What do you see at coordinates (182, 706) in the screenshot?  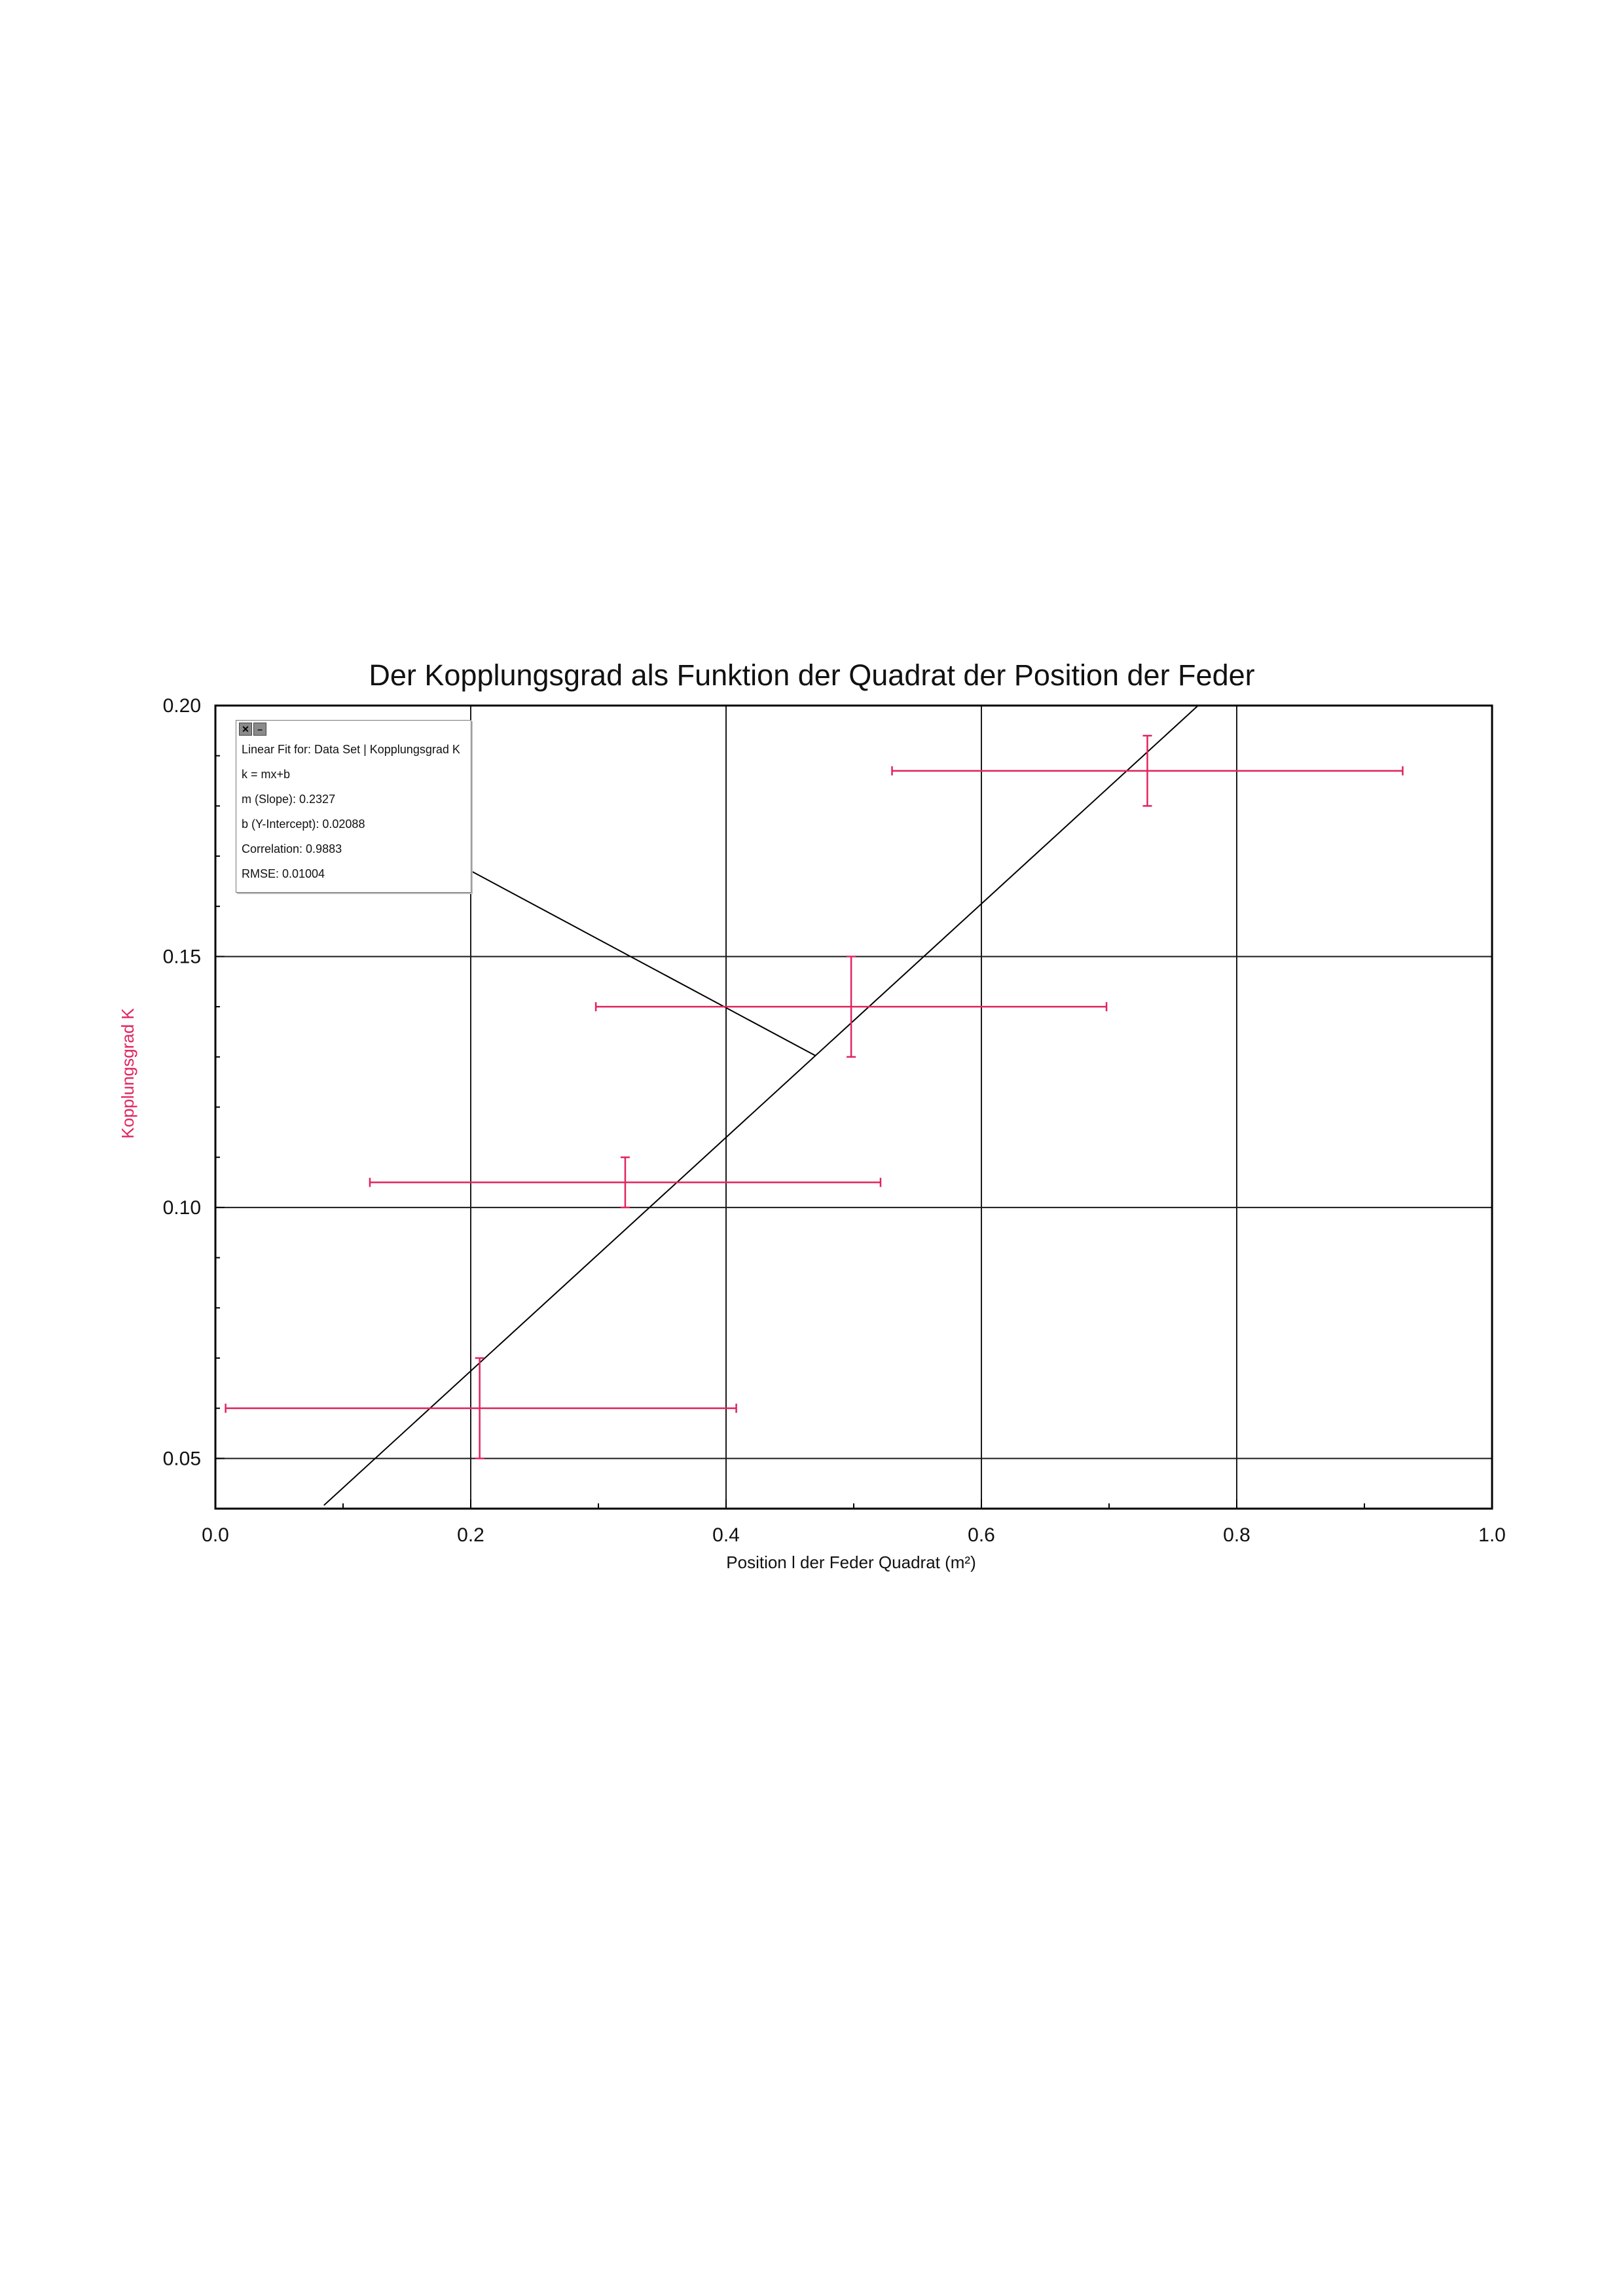 I see `y-tick-label: 0.20` at bounding box center [182, 706].